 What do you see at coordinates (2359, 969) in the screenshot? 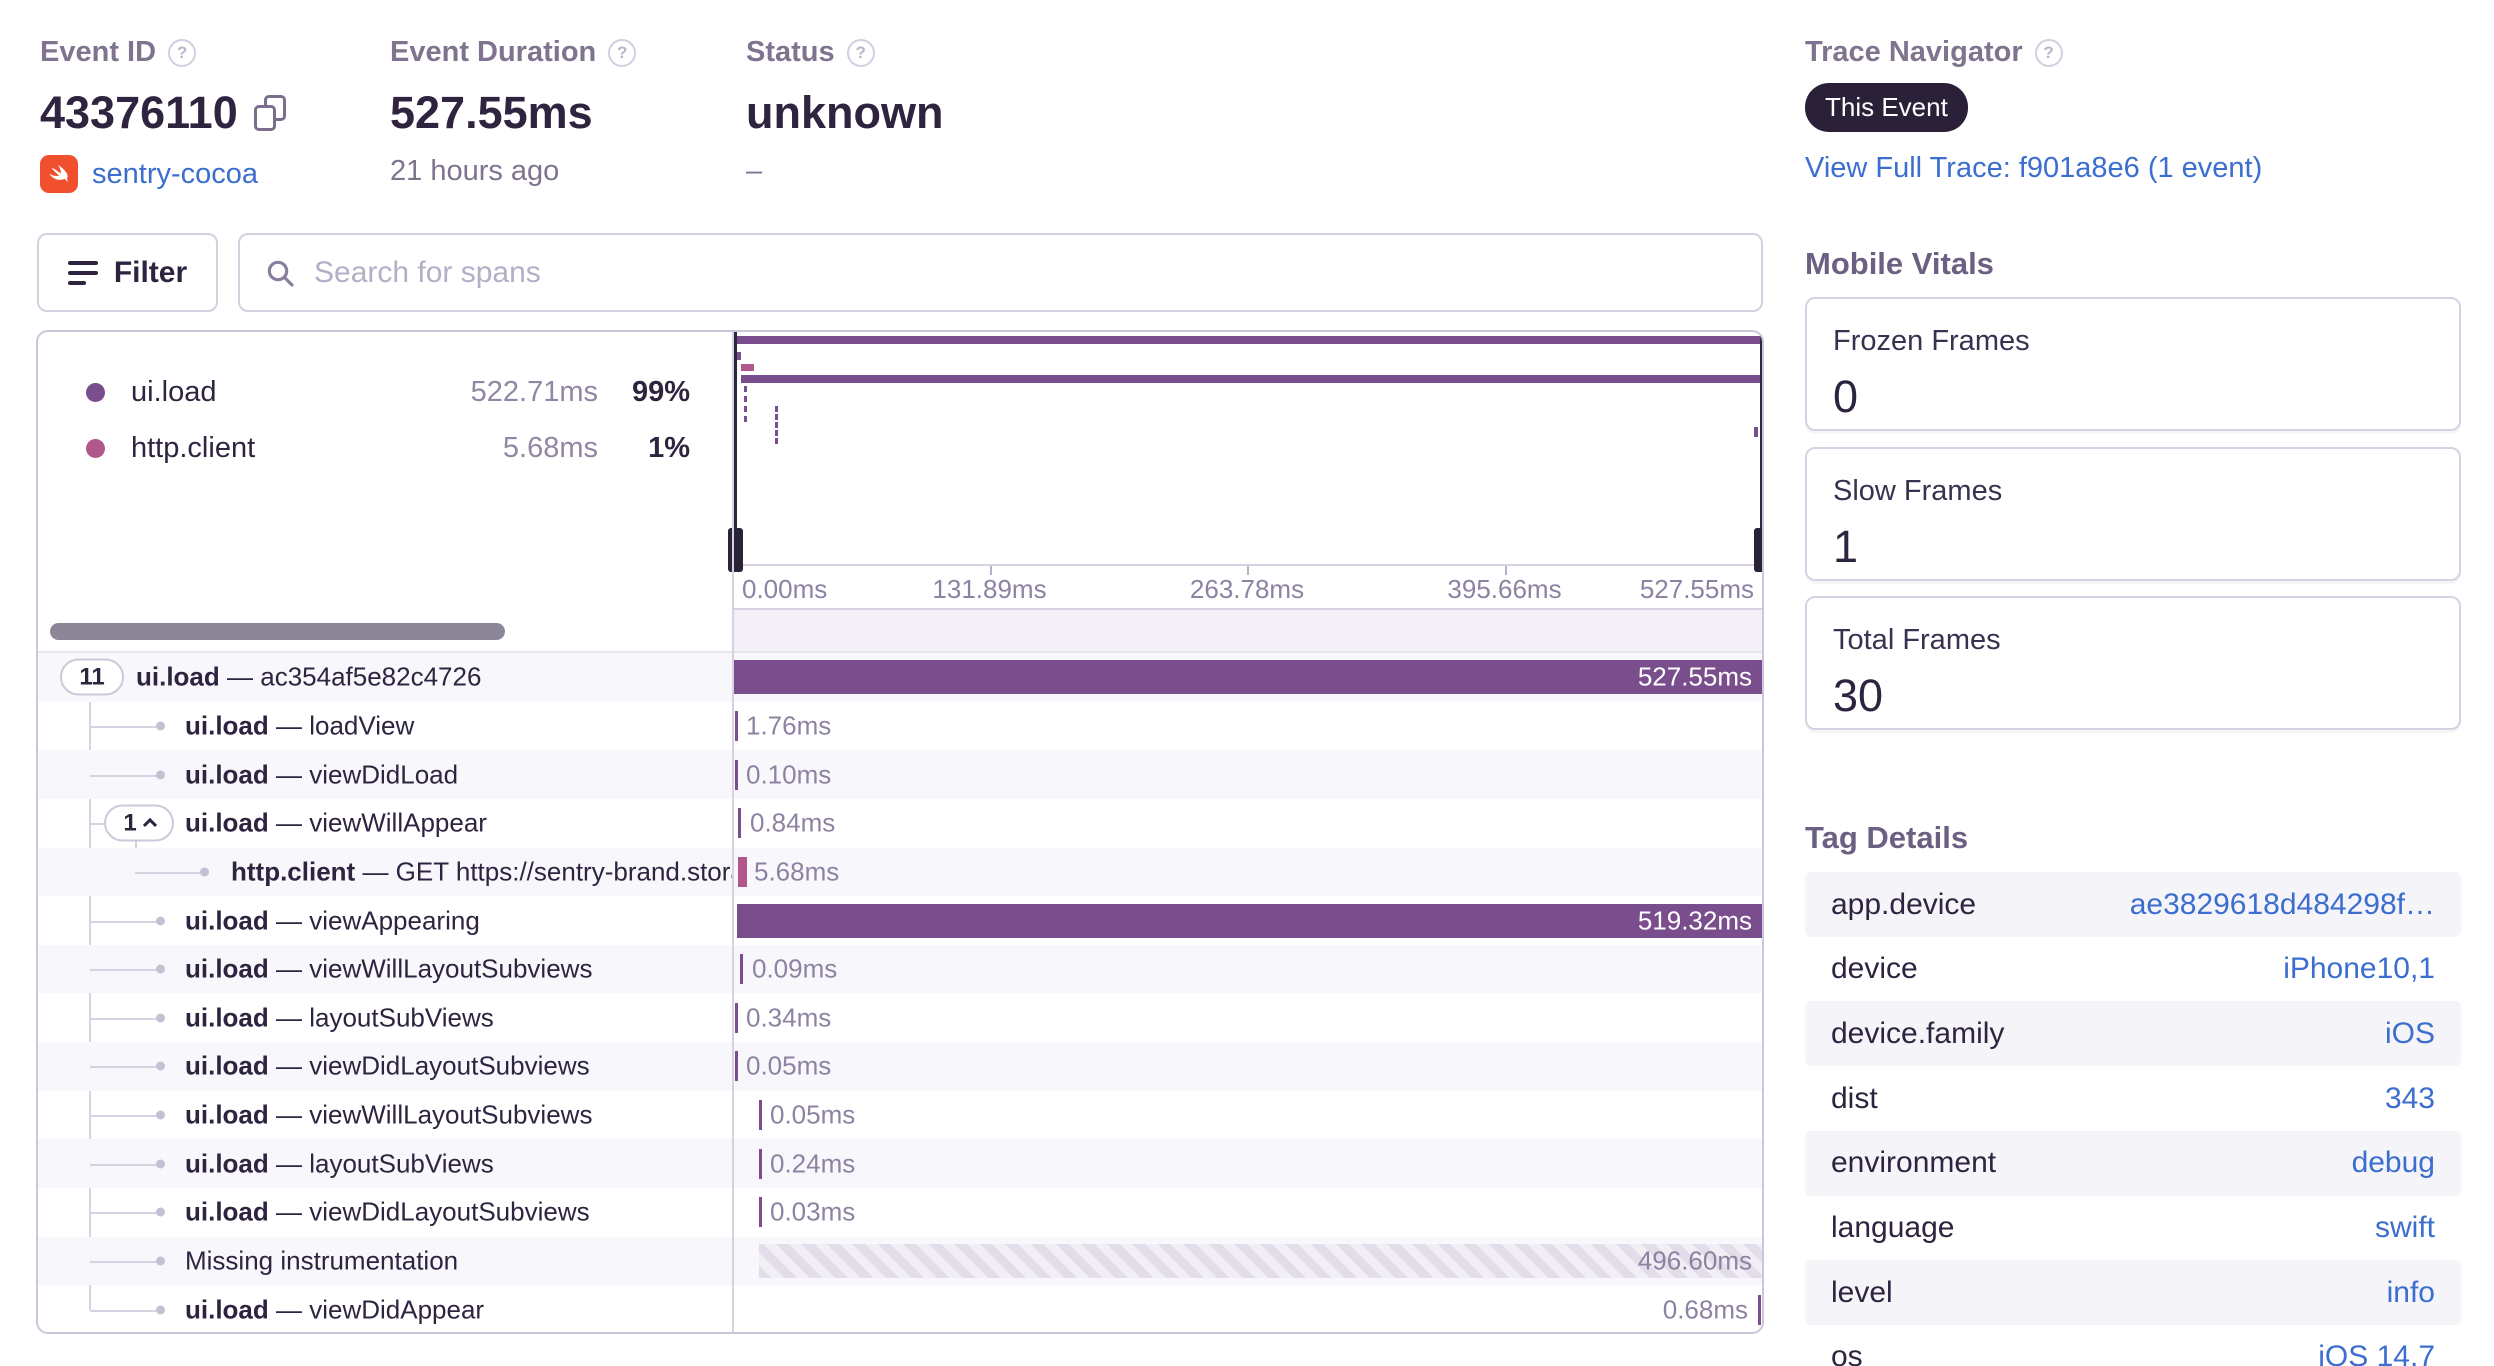
I see `tag-value-link: iPhone10,1` at bounding box center [2359, 969].